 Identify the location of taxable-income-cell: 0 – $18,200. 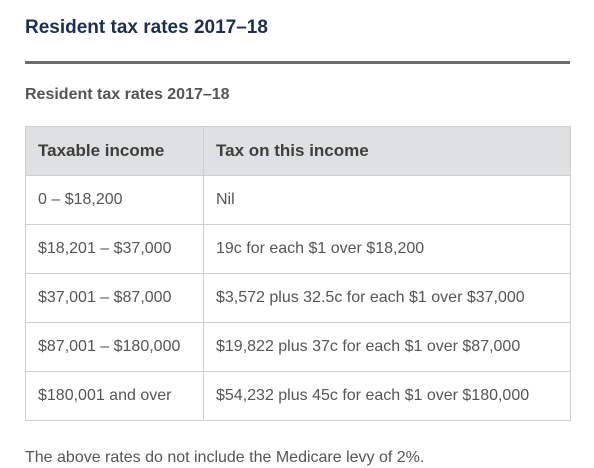
(114, 200).